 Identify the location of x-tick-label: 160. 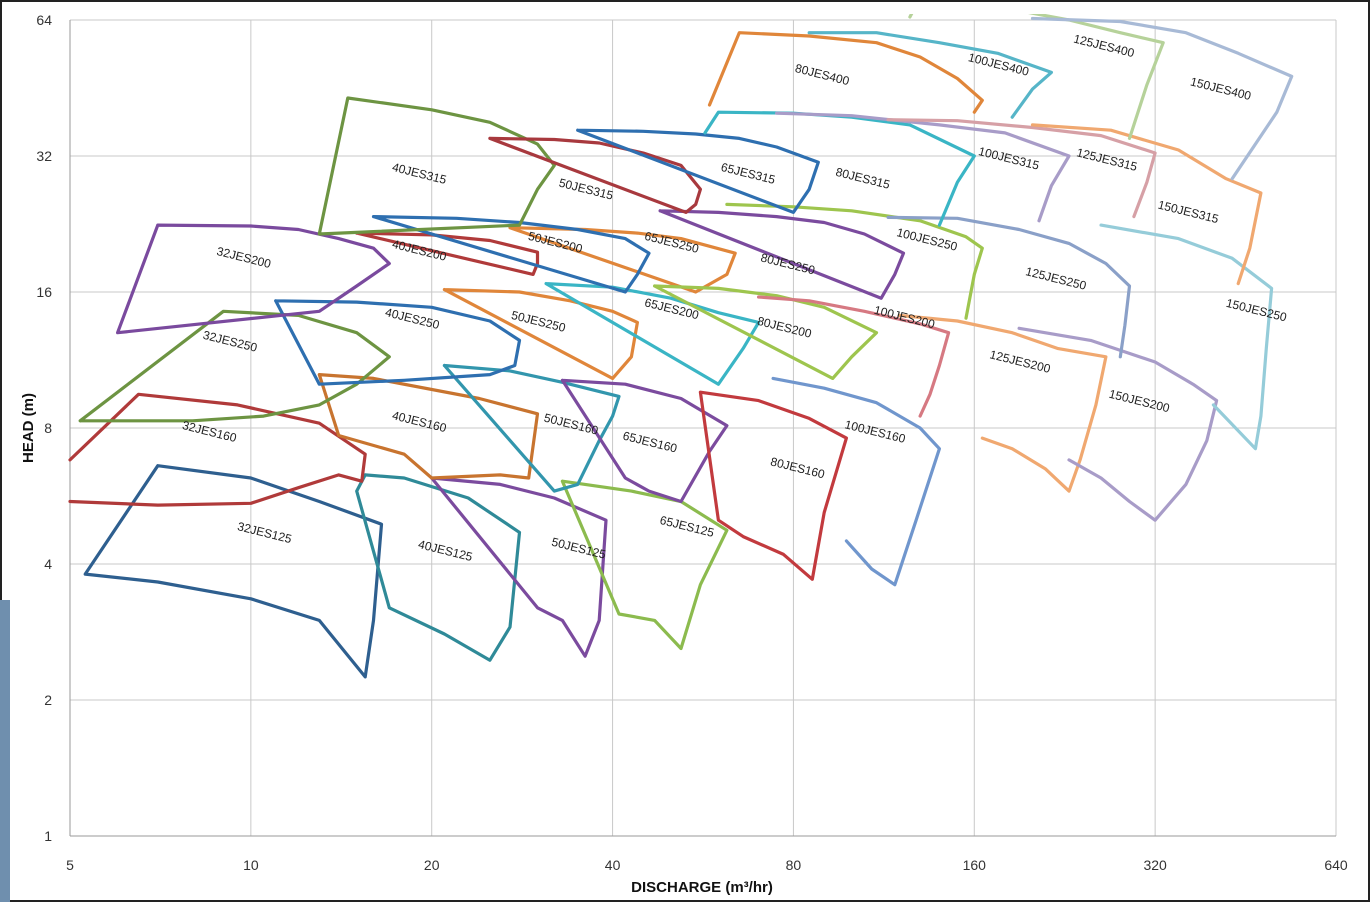
(975, 865).